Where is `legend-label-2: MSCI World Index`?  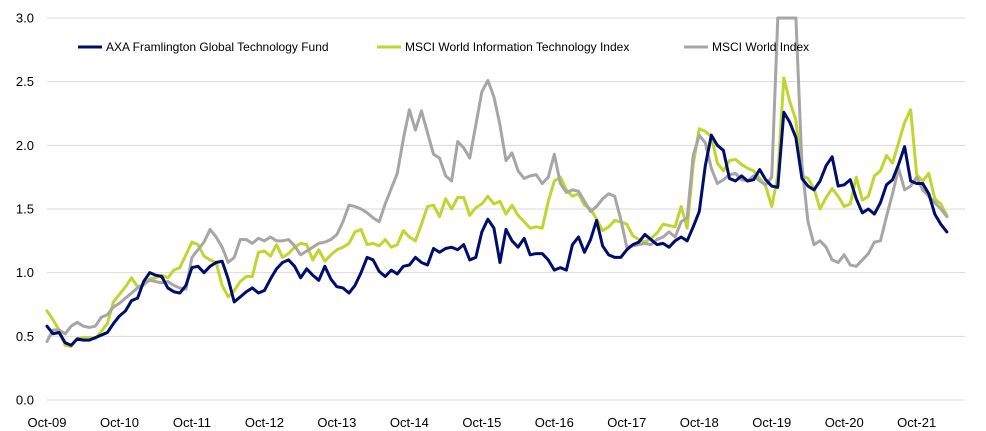 legend-label-2: MSCI World Index is located at coordinates (760, 47).